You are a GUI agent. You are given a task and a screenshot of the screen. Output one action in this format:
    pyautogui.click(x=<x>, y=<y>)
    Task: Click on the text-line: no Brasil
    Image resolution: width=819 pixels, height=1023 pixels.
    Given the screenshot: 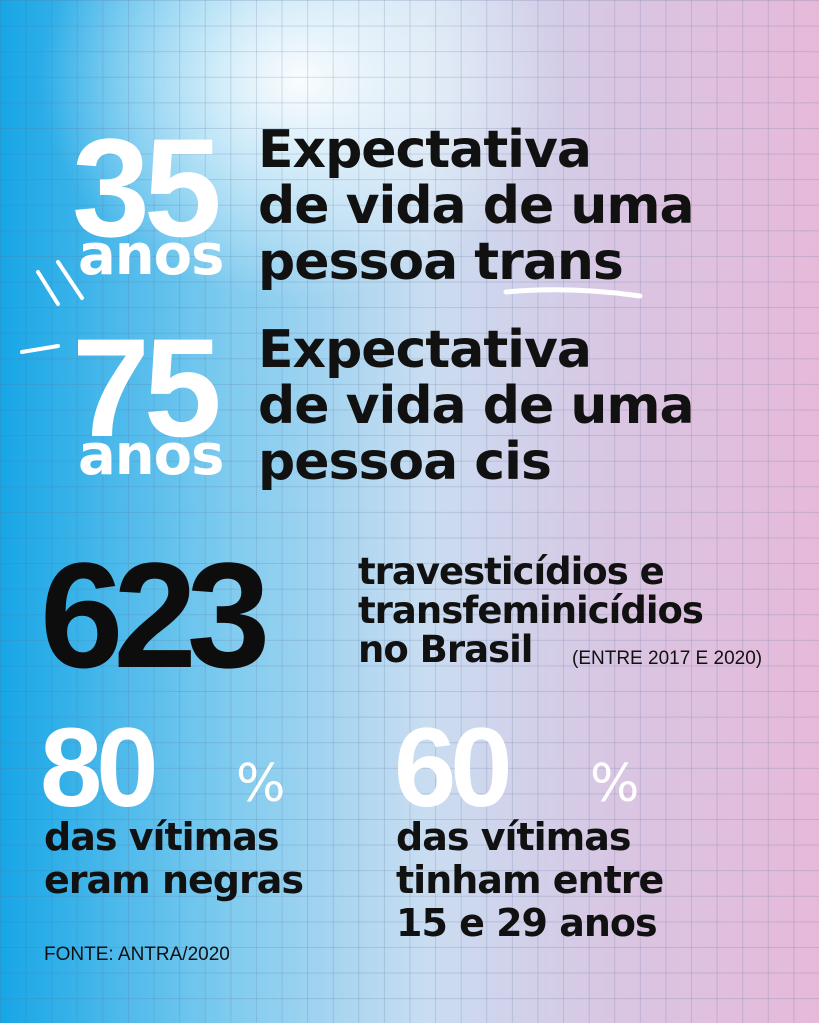 What is the action you would take?
    pyautogui.click(x=445, y=649)
    